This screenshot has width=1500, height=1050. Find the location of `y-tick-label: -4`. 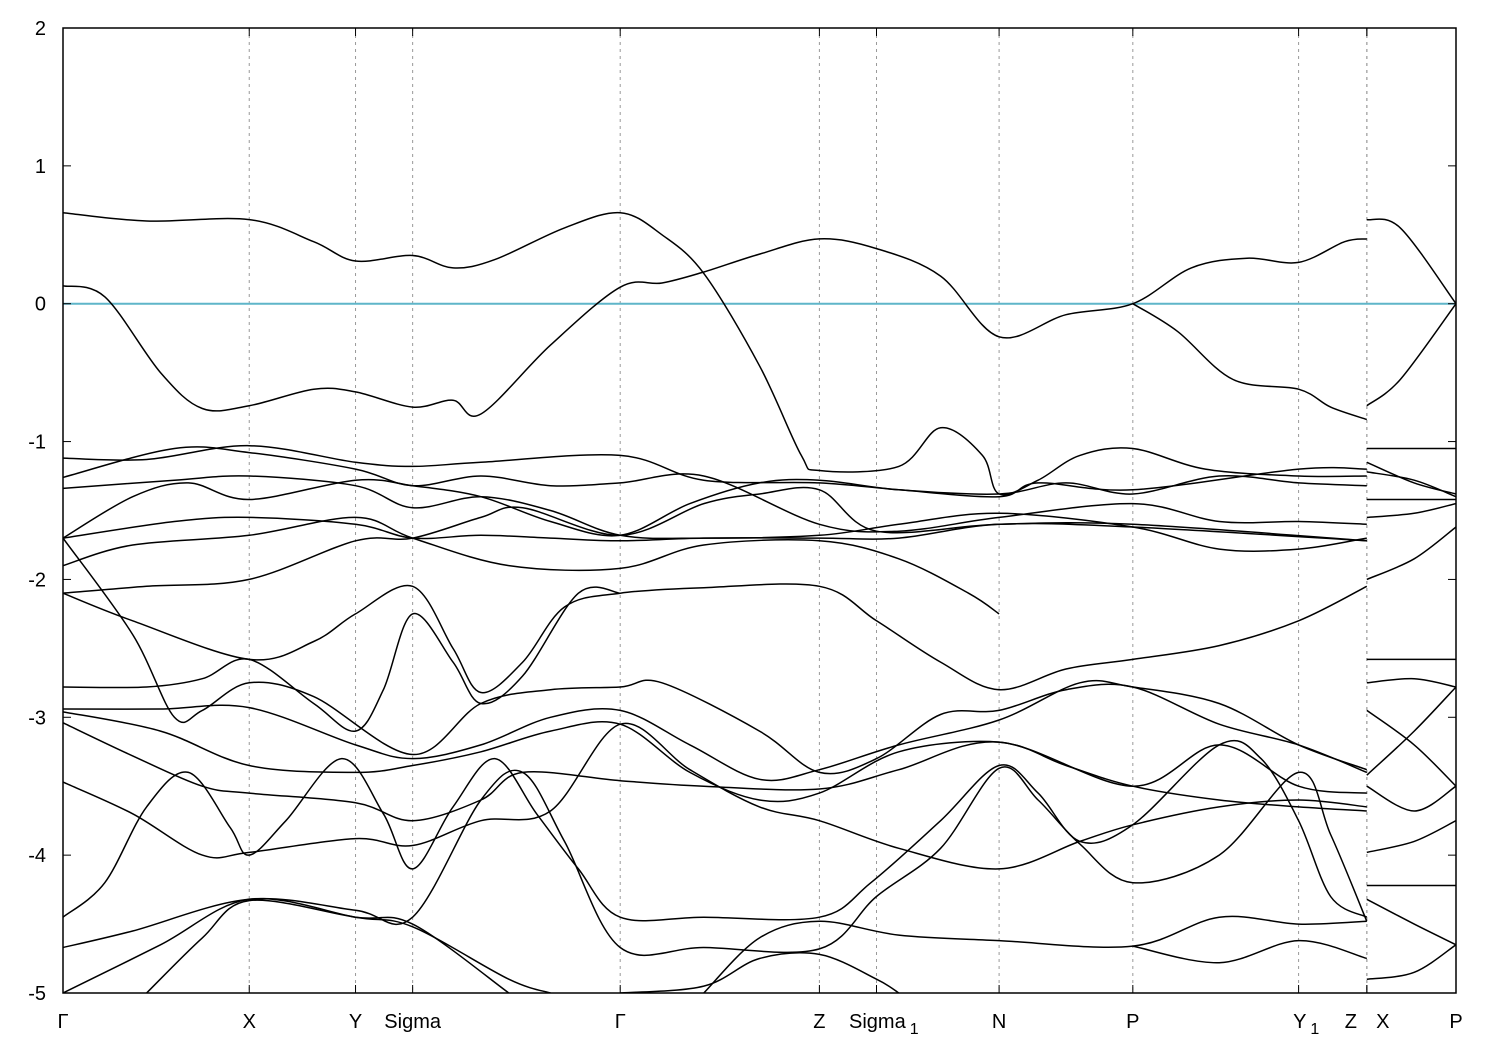

y-tick-label: -4 is located at coordinates (37, 856).